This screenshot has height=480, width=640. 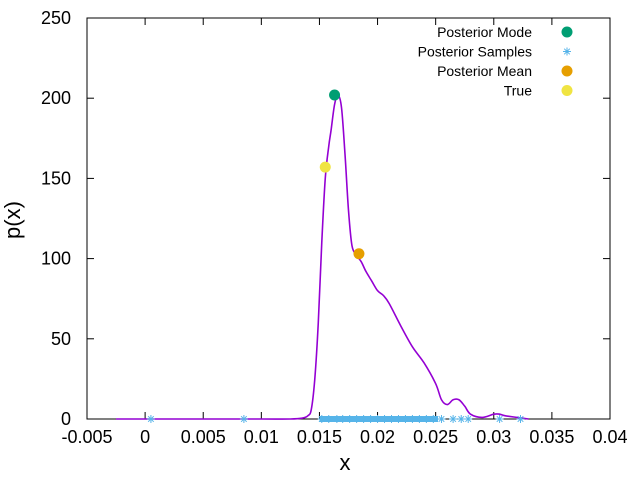 What do you see at coordinates (493, 437) in the screenshot?
I see `x-tick-label: 0.03` at bounding box center [493, 437].